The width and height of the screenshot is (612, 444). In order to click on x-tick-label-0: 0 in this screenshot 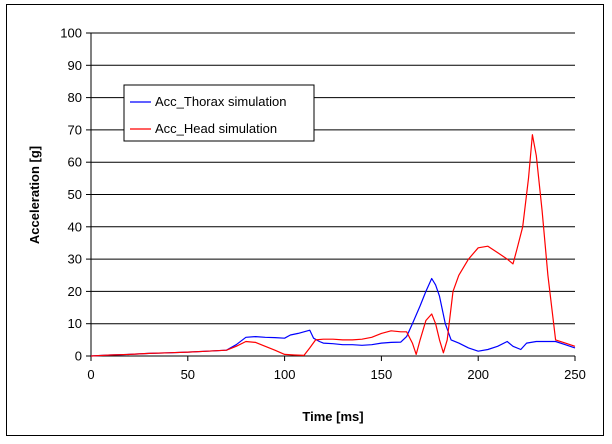, I will do `click(90, 374)`.